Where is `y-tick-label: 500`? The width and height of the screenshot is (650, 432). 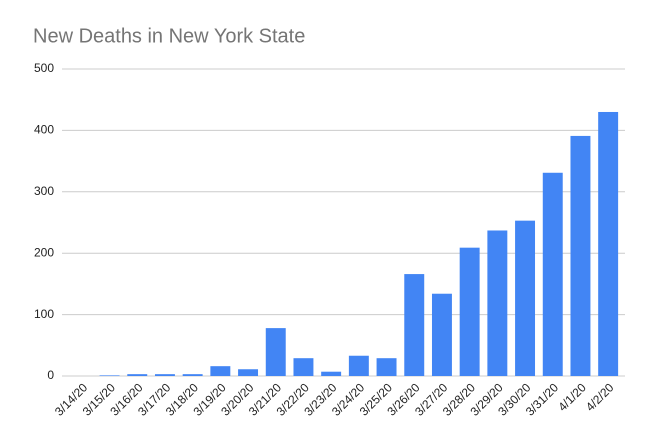
y-tick-label: 500 is located at coordinates (44, 68).